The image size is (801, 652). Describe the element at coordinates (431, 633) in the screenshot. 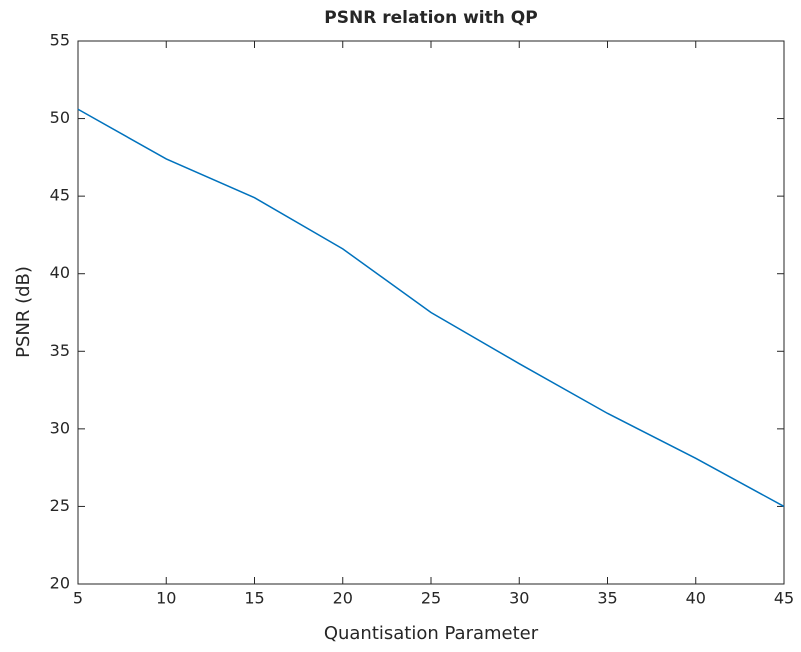

I see `x-axis-label: Quantisation Parameter` at that location.